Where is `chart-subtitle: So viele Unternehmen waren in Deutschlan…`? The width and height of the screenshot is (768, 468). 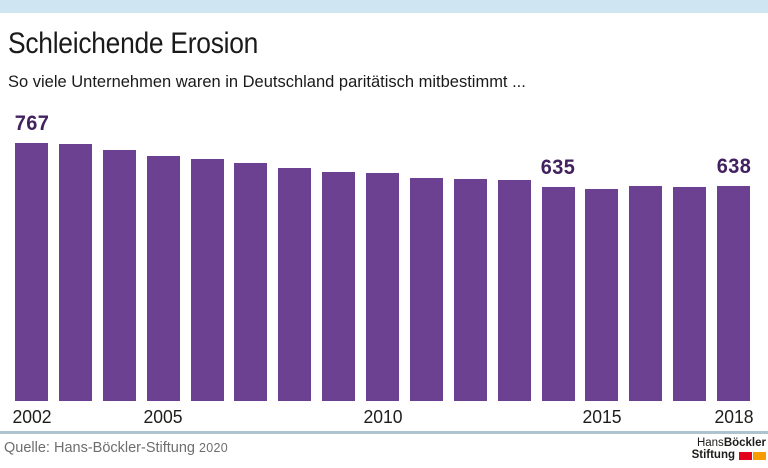
chart-subtitle: So viele Unternehmen waren in Deutschlan… is located at coordinates (267, 81).